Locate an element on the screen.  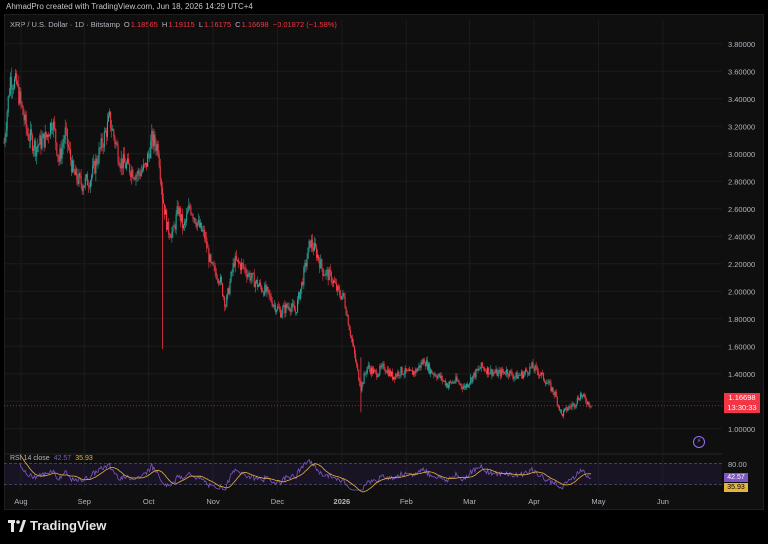
rsi-label: RSI 14 close is located at coordinates (30, 458).